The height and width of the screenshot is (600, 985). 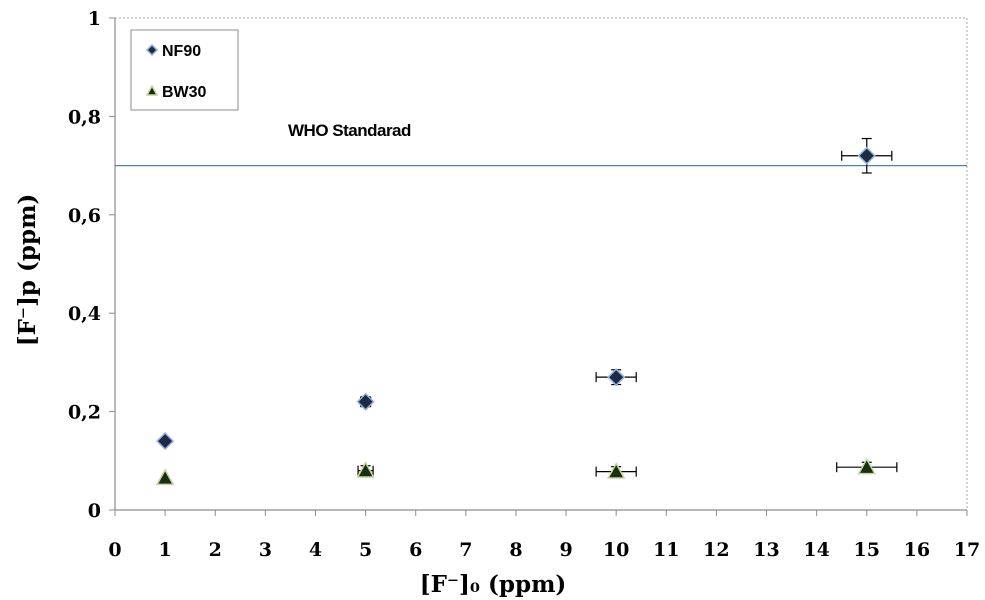 What do you see at coordinates (152, 90) in the screenshot?
I see `legend-marker-bw30` at bounding box center [152, 90].